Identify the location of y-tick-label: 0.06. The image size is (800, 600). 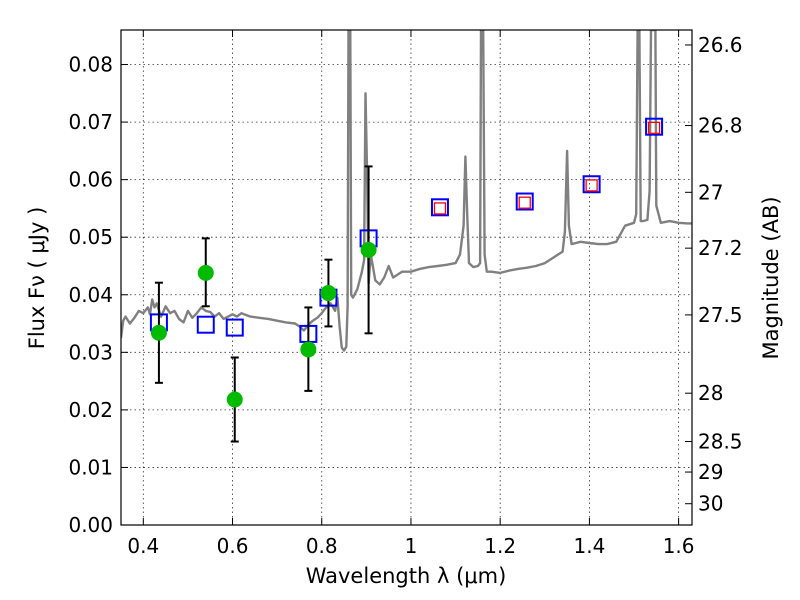
(90, 180).